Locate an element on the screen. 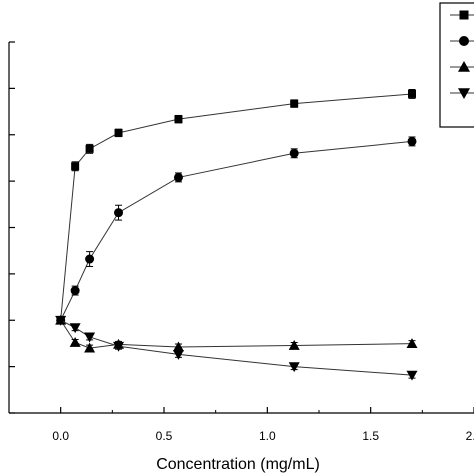  legend-entry-triangle-up is located at coordinates (462, 66).